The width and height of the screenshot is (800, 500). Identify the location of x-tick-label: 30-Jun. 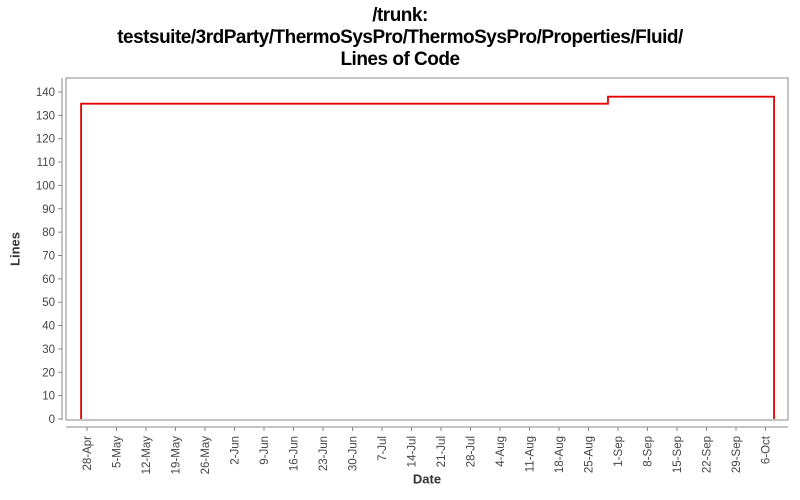
(354, 453).